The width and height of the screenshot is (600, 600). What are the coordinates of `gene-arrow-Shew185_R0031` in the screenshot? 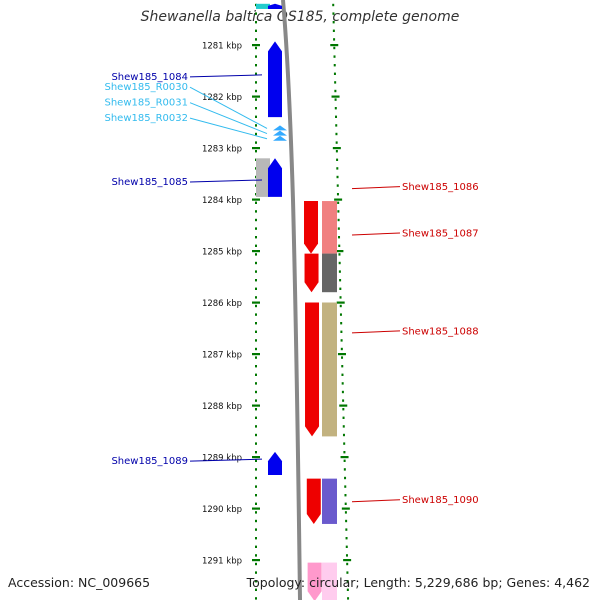 It's located at (280, 133).